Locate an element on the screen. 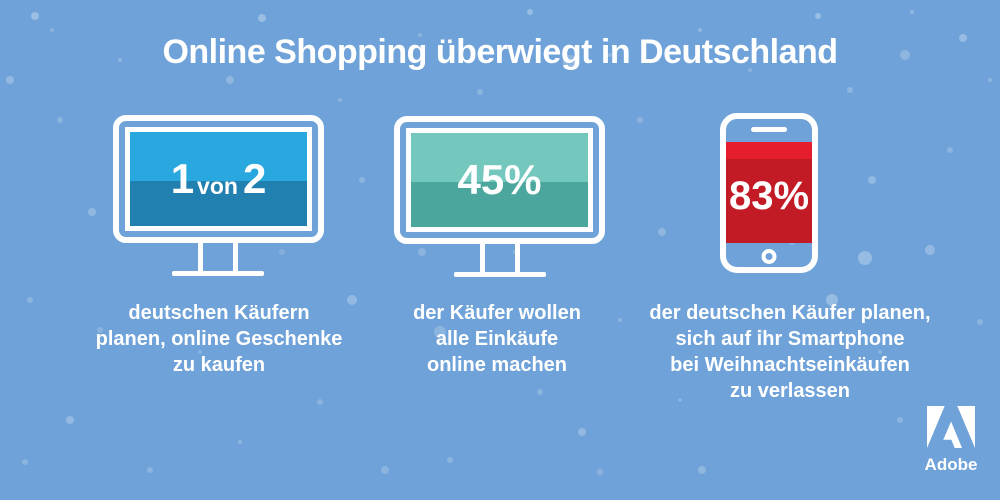 The image size is (1000, 500). caption-line: zu verlassen is located at coordinates (790, 391).